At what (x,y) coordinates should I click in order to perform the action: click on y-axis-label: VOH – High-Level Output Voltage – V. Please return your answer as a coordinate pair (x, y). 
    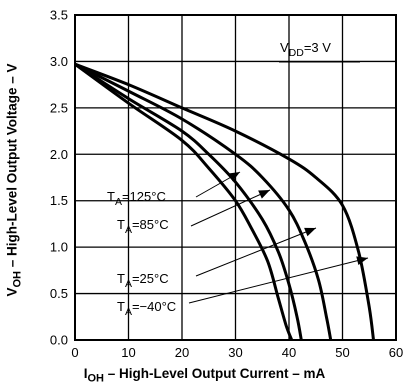
    Looking at the image, I should click on (14, 170).